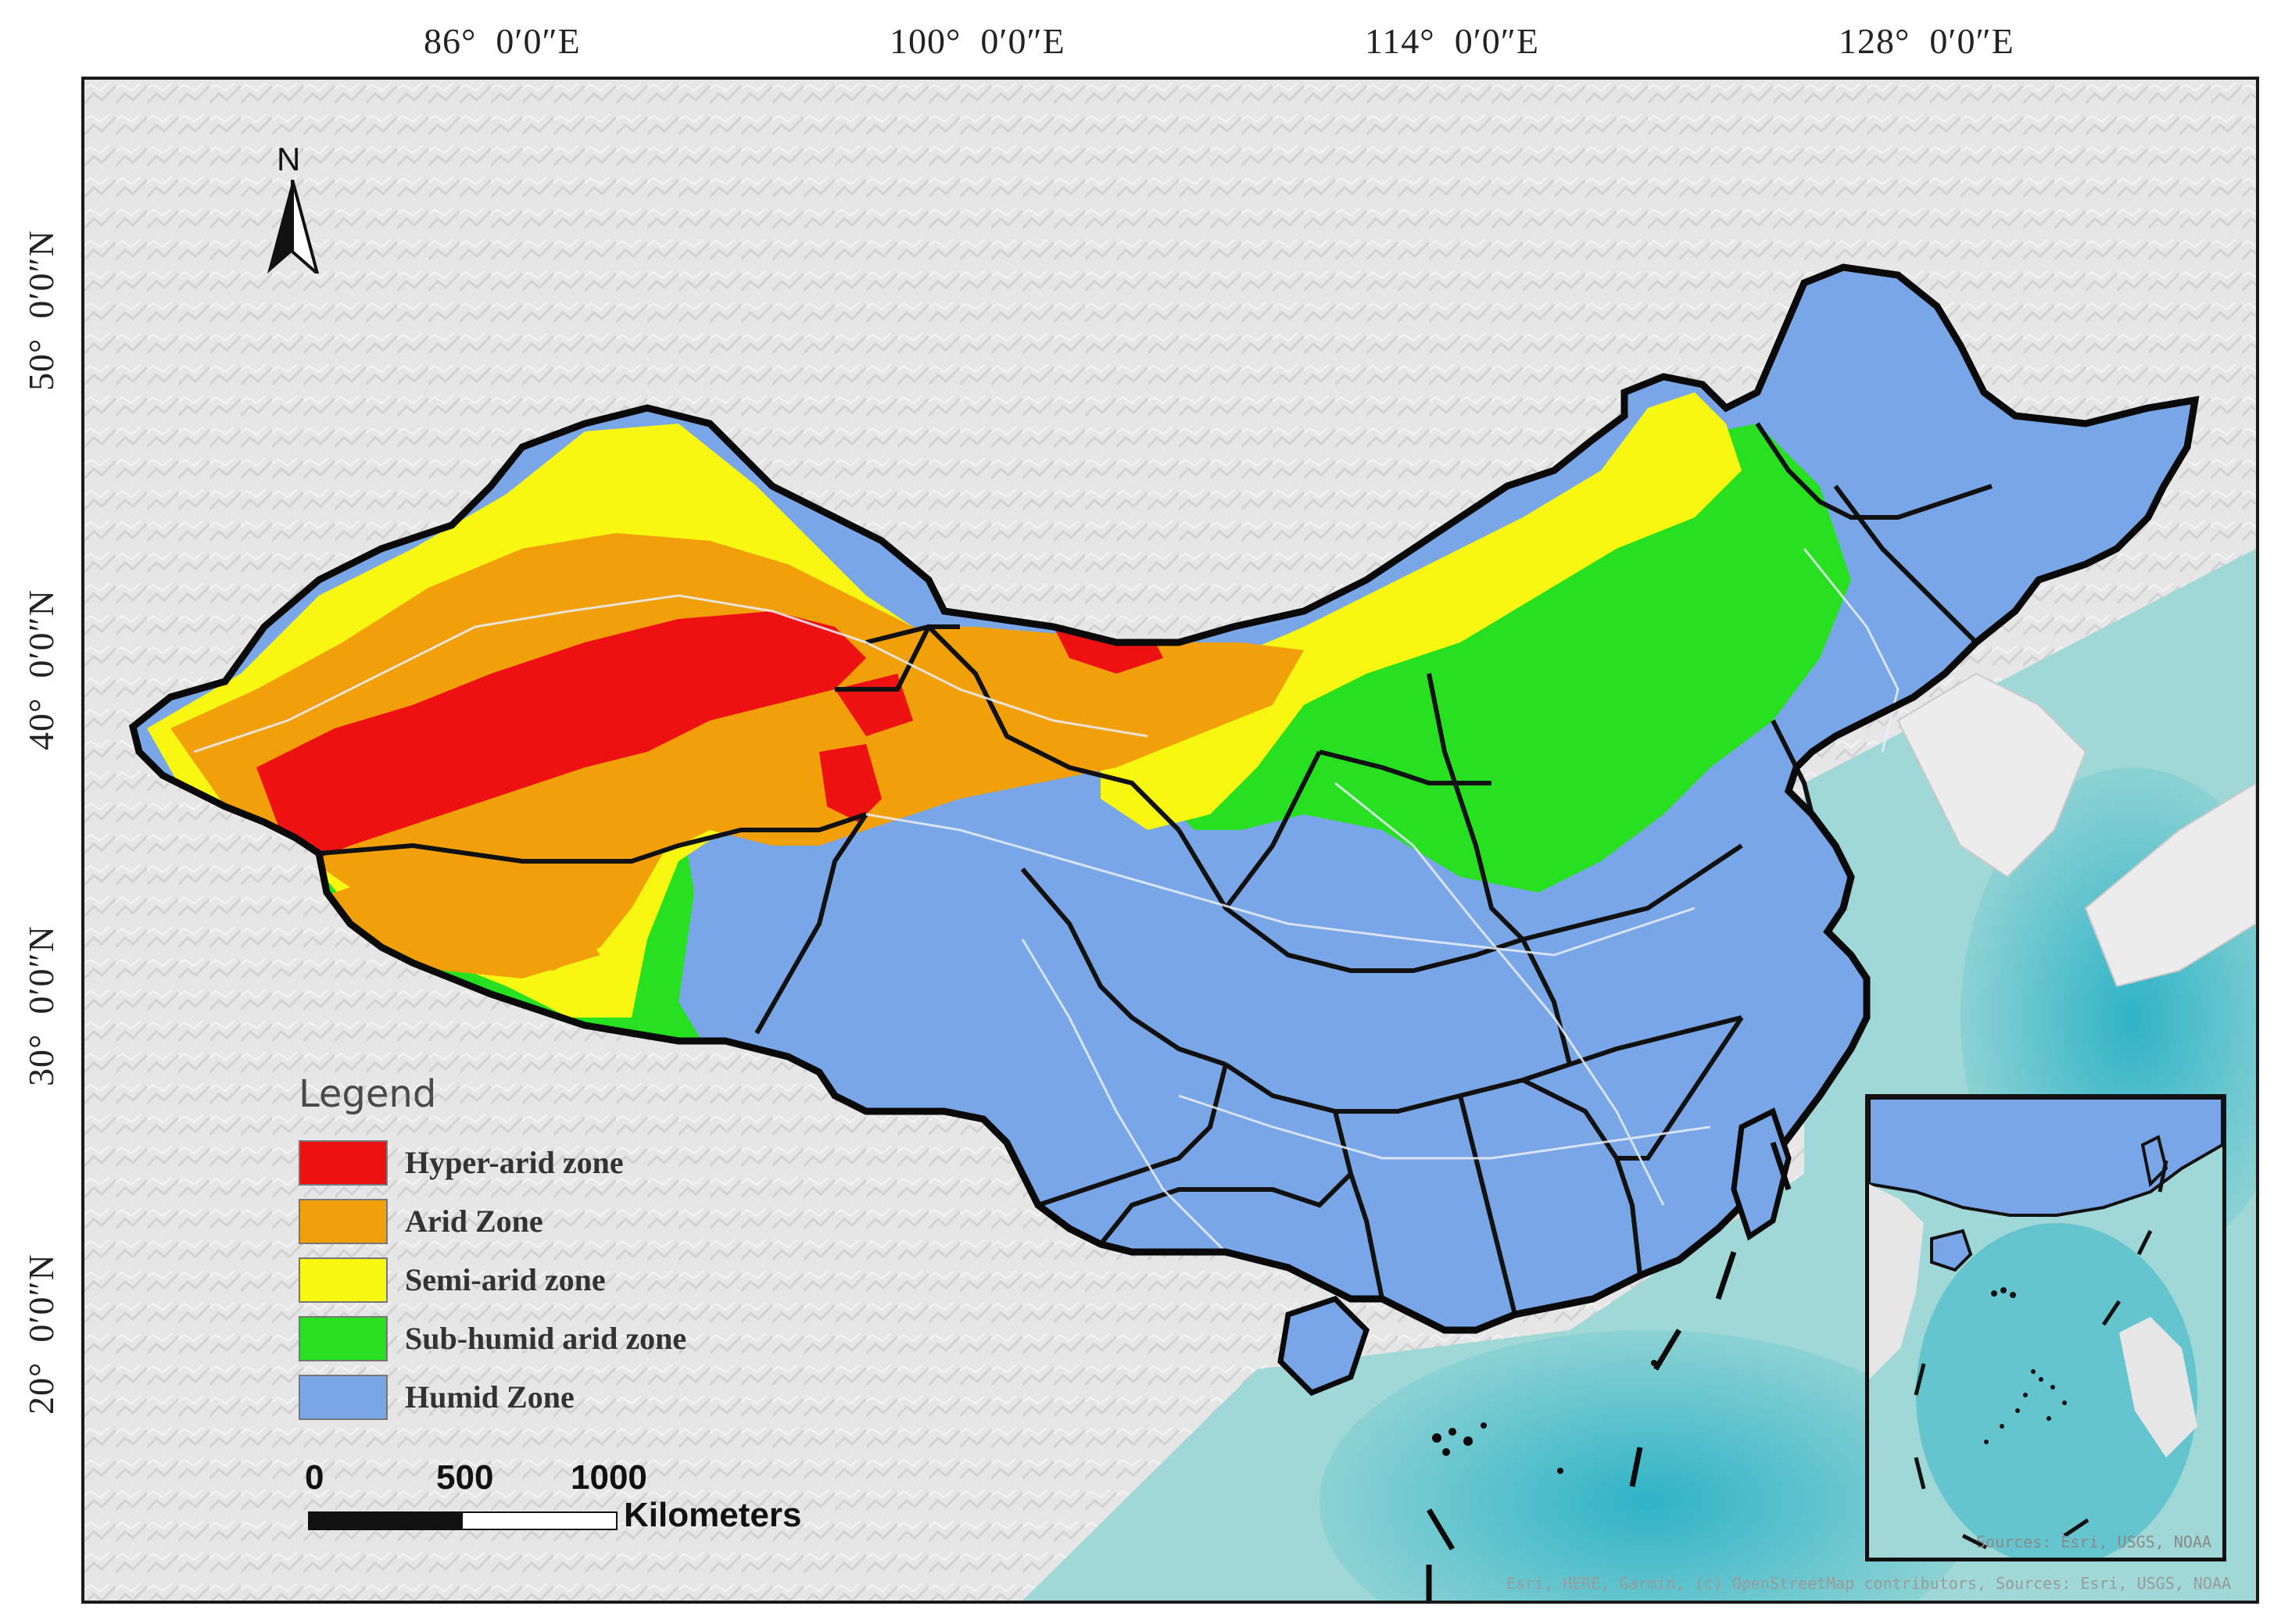  What do you see at coordinates (41, 669) in the screenshot?
I see `latitude-label-40: 40° 0′0″N` at bounding box center [41, 669].